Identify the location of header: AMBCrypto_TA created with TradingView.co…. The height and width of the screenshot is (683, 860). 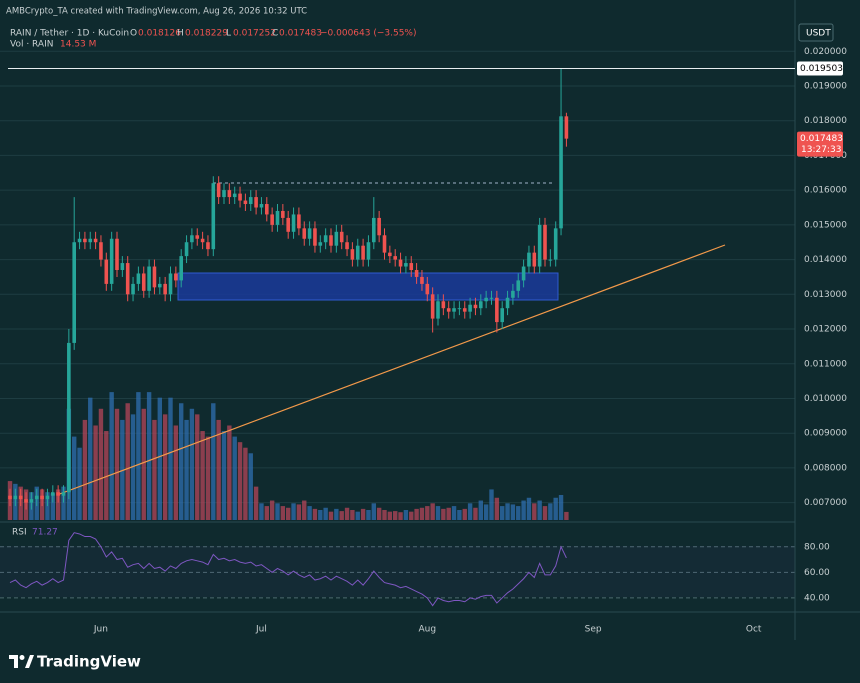
(156, 12).